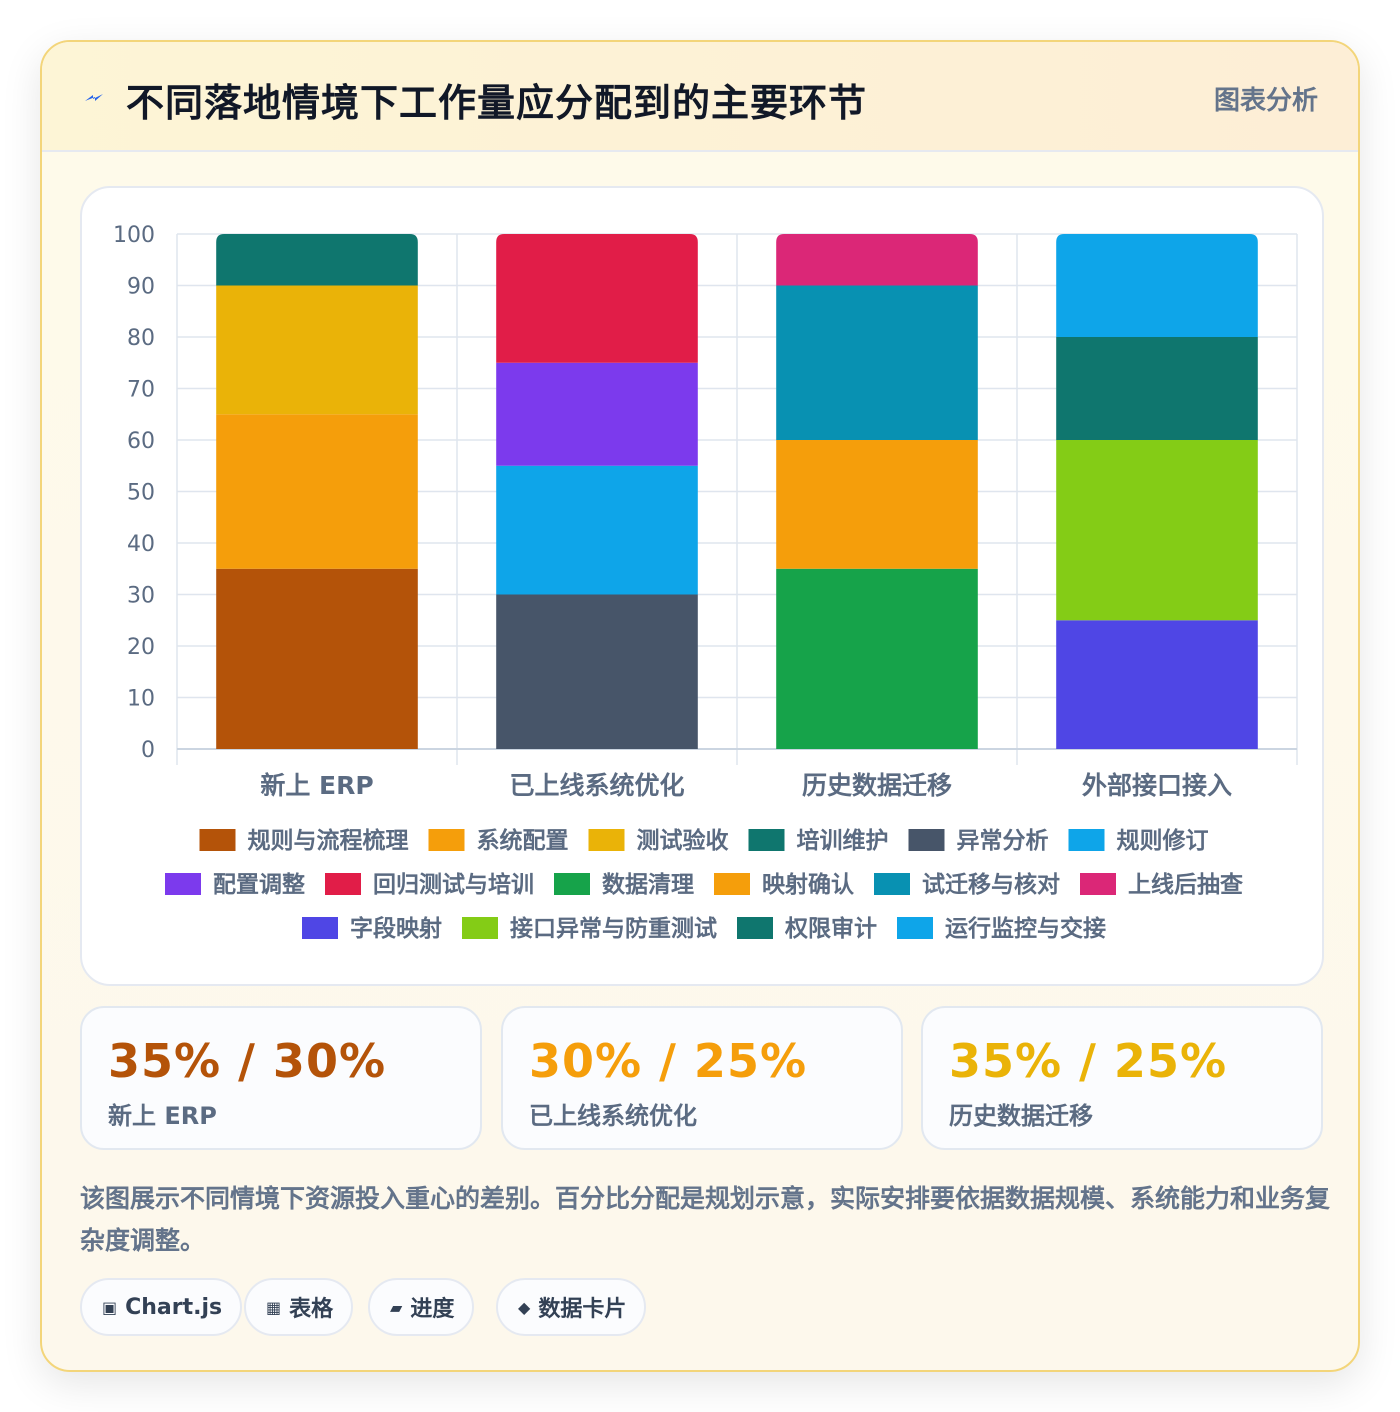  What do you see at coordinates (453, 884) in the screenshot?
I see `legend-label: 回归测试与培训` at bounding box center [453, 884].